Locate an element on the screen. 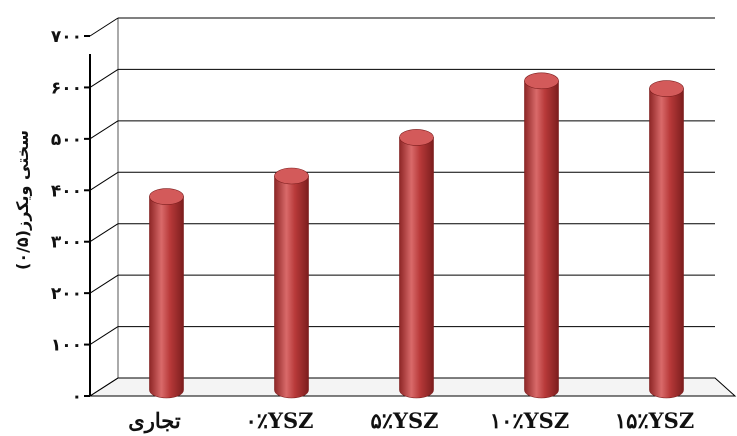  y-axis-label: سختی ویکرز(۰/۵) is located at coordinates (22, 200).